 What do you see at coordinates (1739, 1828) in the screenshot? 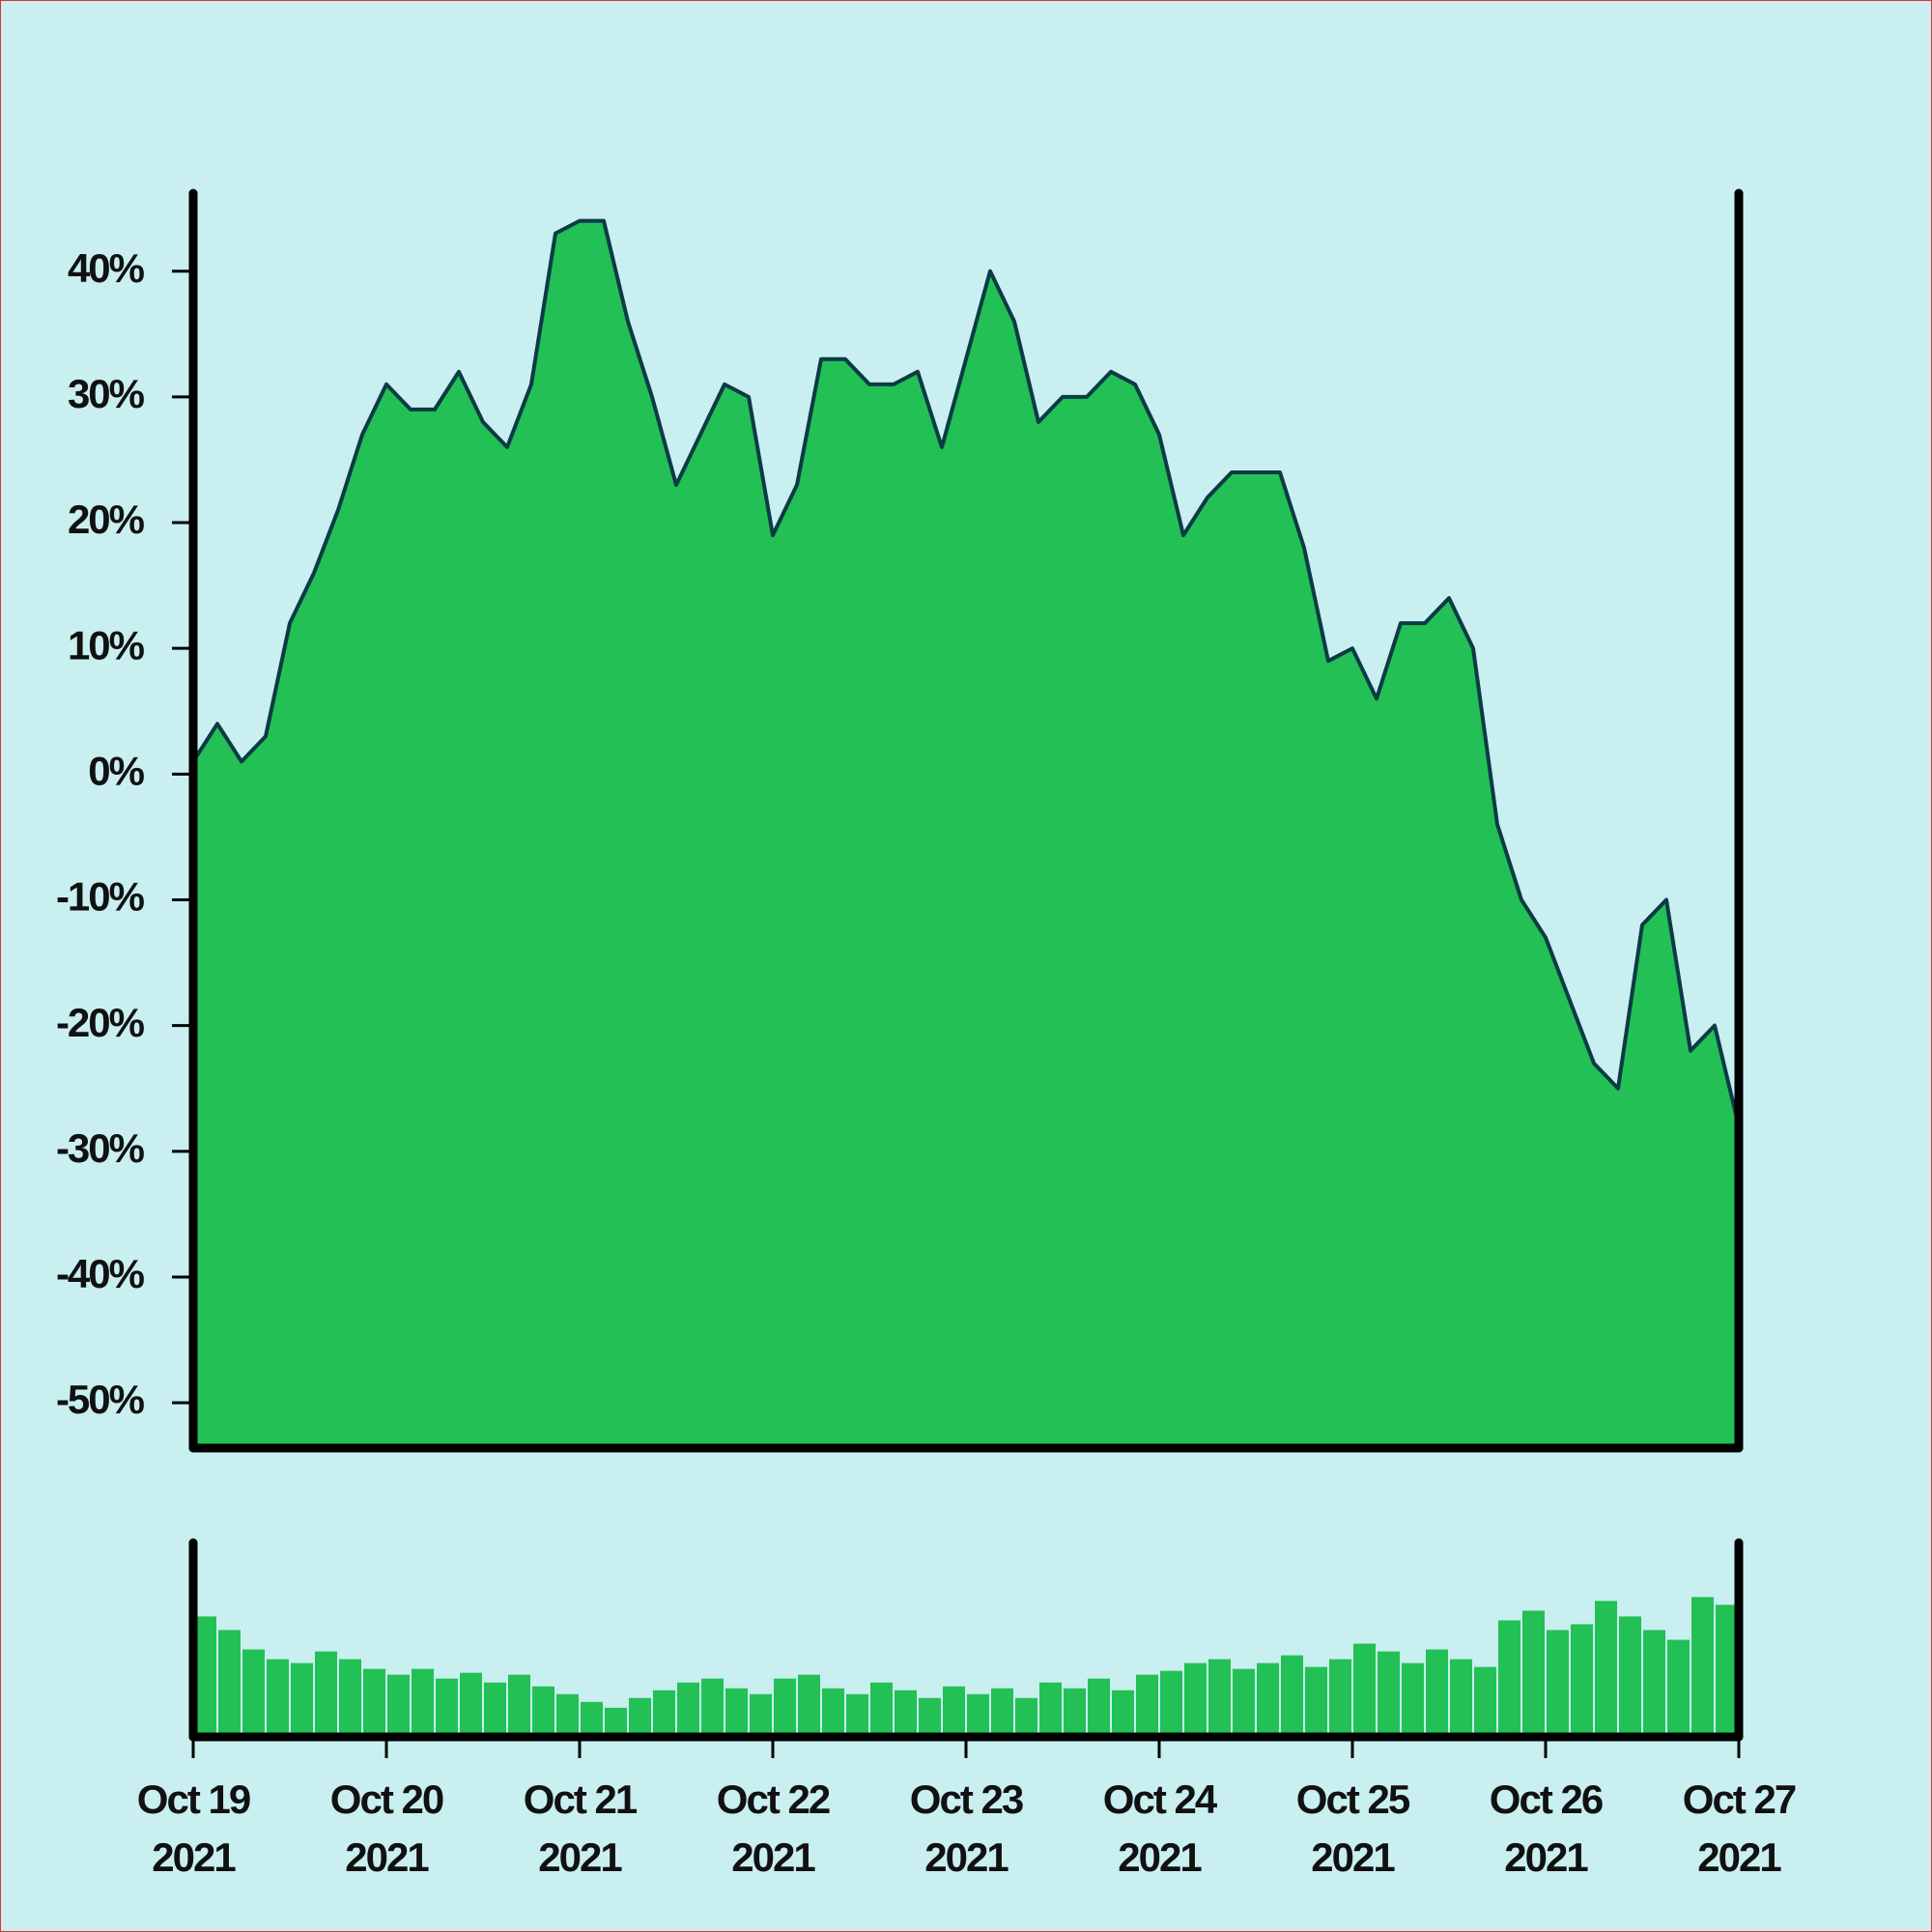
I see `x-tick-label: Oct 27 2021` at bounding box center [1739, 1828].